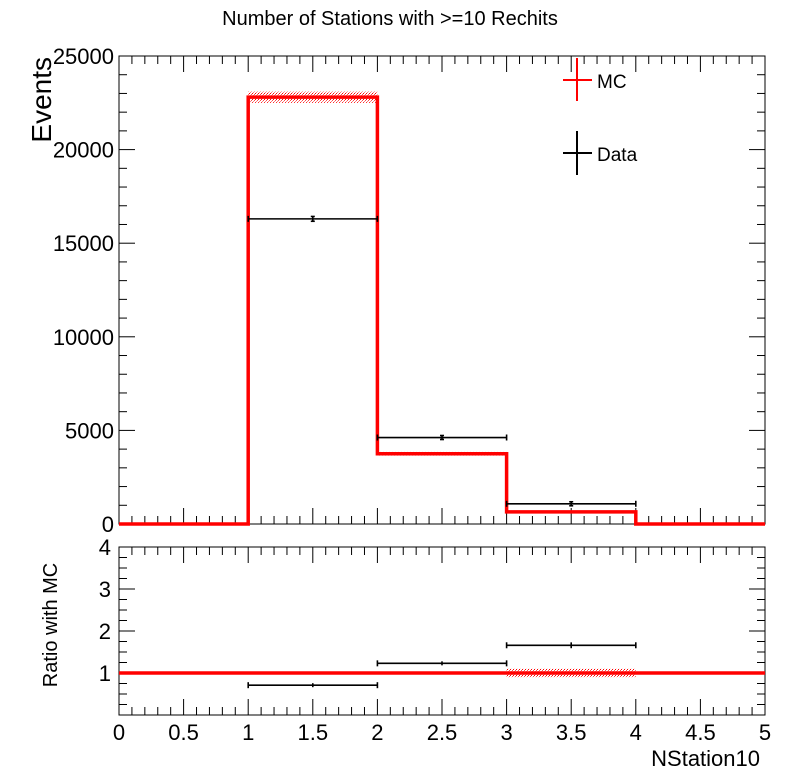 This screenshot has height=772, width=796. Describe the element at coordinates (617, 155) in the screenshot. I see `legend-data-label: Data` at that location.